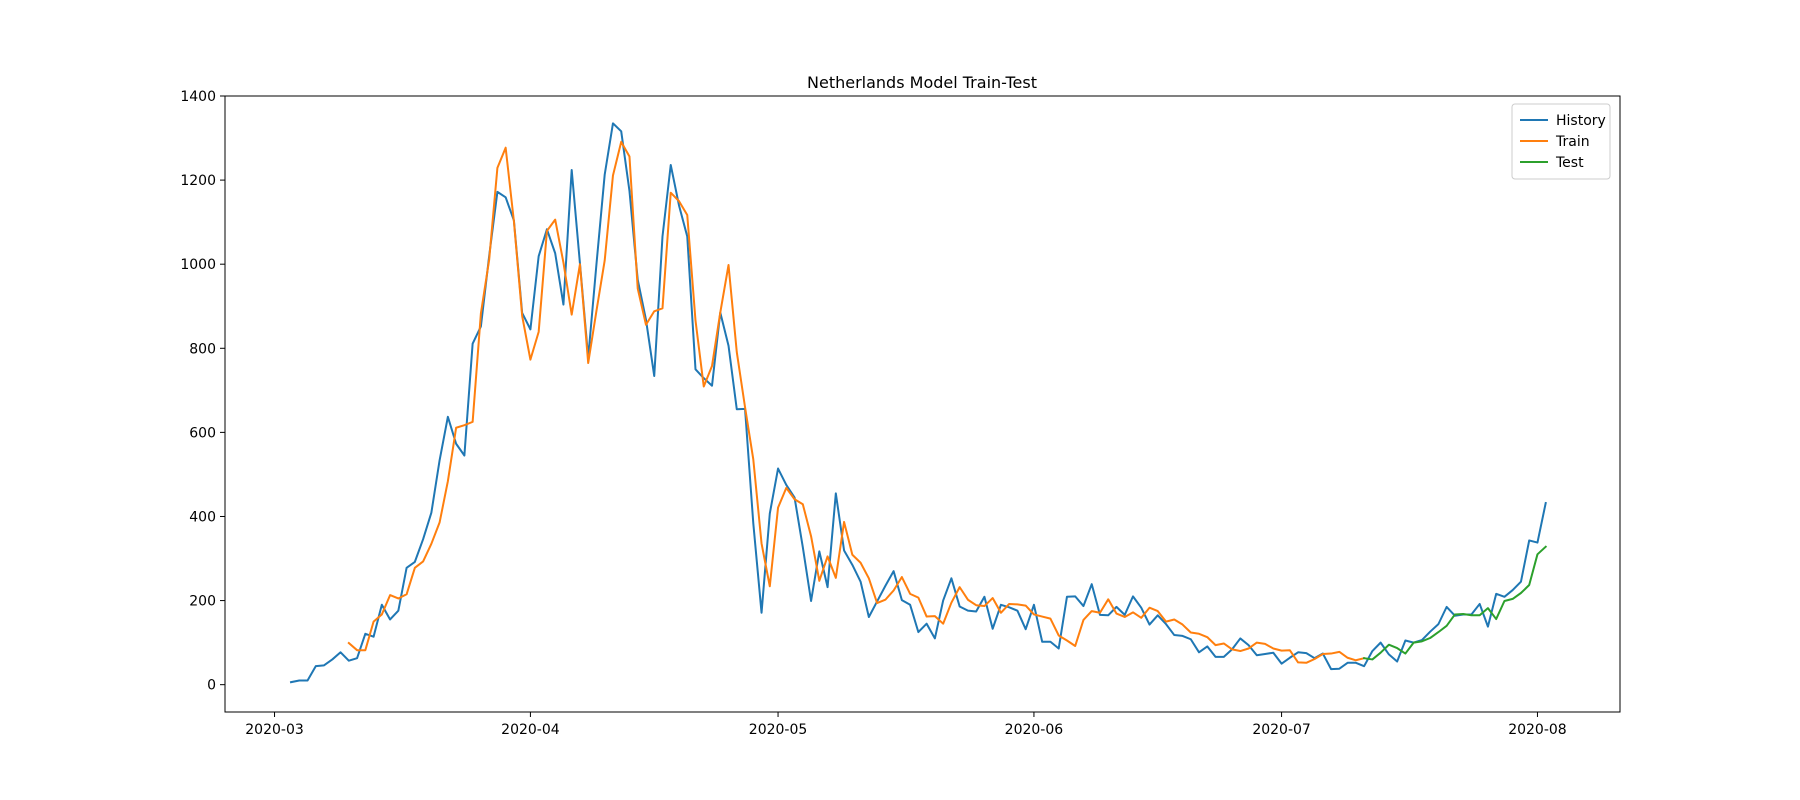 The image size is (1800, 800). I want to click on x-tick-label: 2020-08, so click(1537, 730).